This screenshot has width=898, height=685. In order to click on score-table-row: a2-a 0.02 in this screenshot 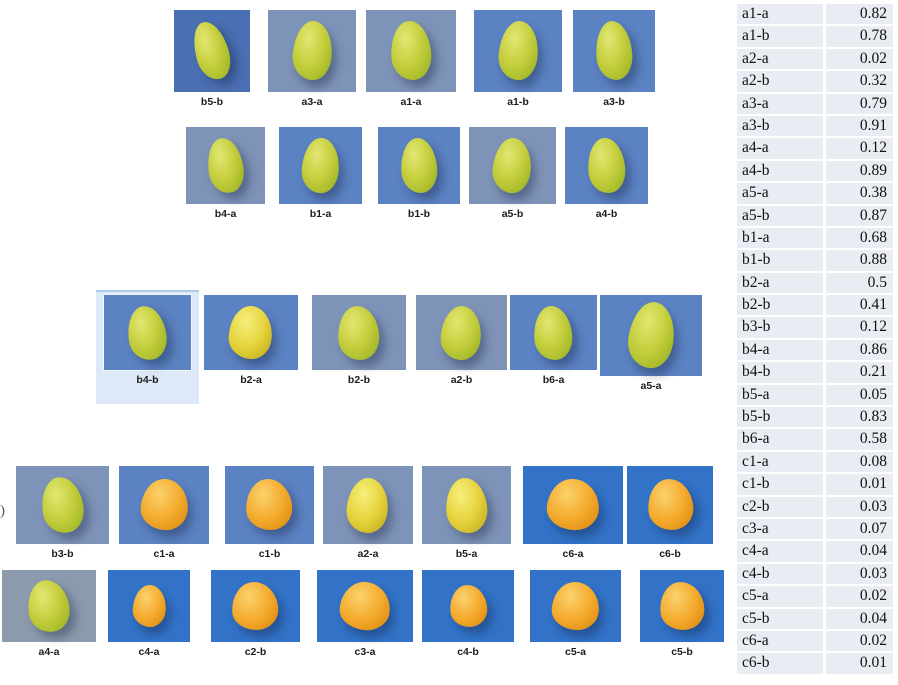, I will do `click(815, 59)`.